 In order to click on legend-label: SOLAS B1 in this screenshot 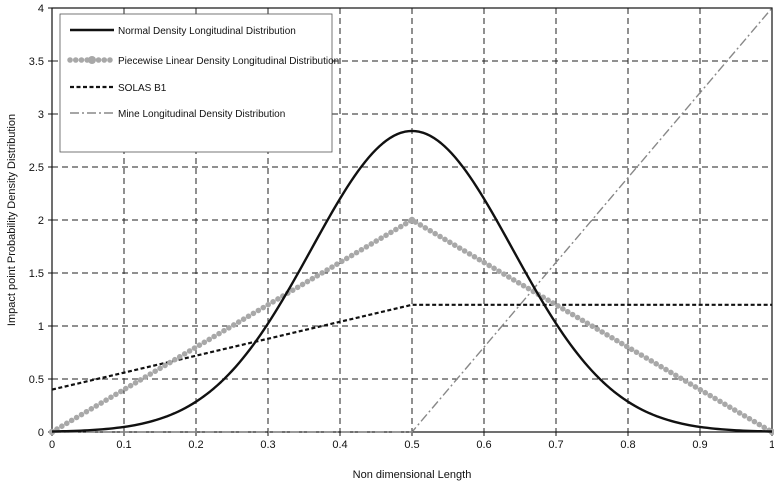, I will do `click(142, 88)`.